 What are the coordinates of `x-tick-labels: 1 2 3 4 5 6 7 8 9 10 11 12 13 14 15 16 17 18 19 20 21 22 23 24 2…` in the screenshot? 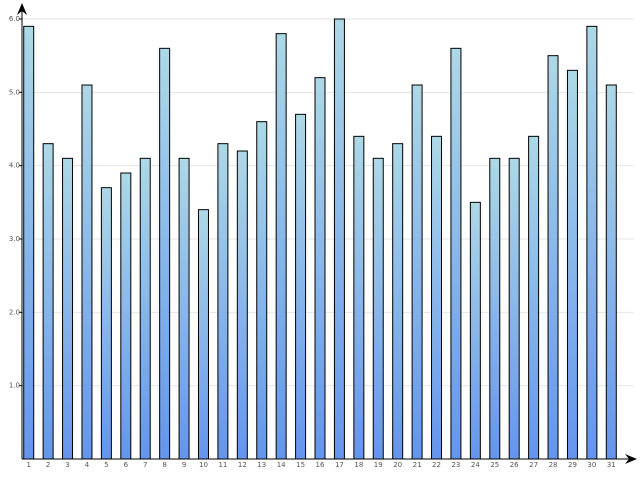 It's located at (320, 465).